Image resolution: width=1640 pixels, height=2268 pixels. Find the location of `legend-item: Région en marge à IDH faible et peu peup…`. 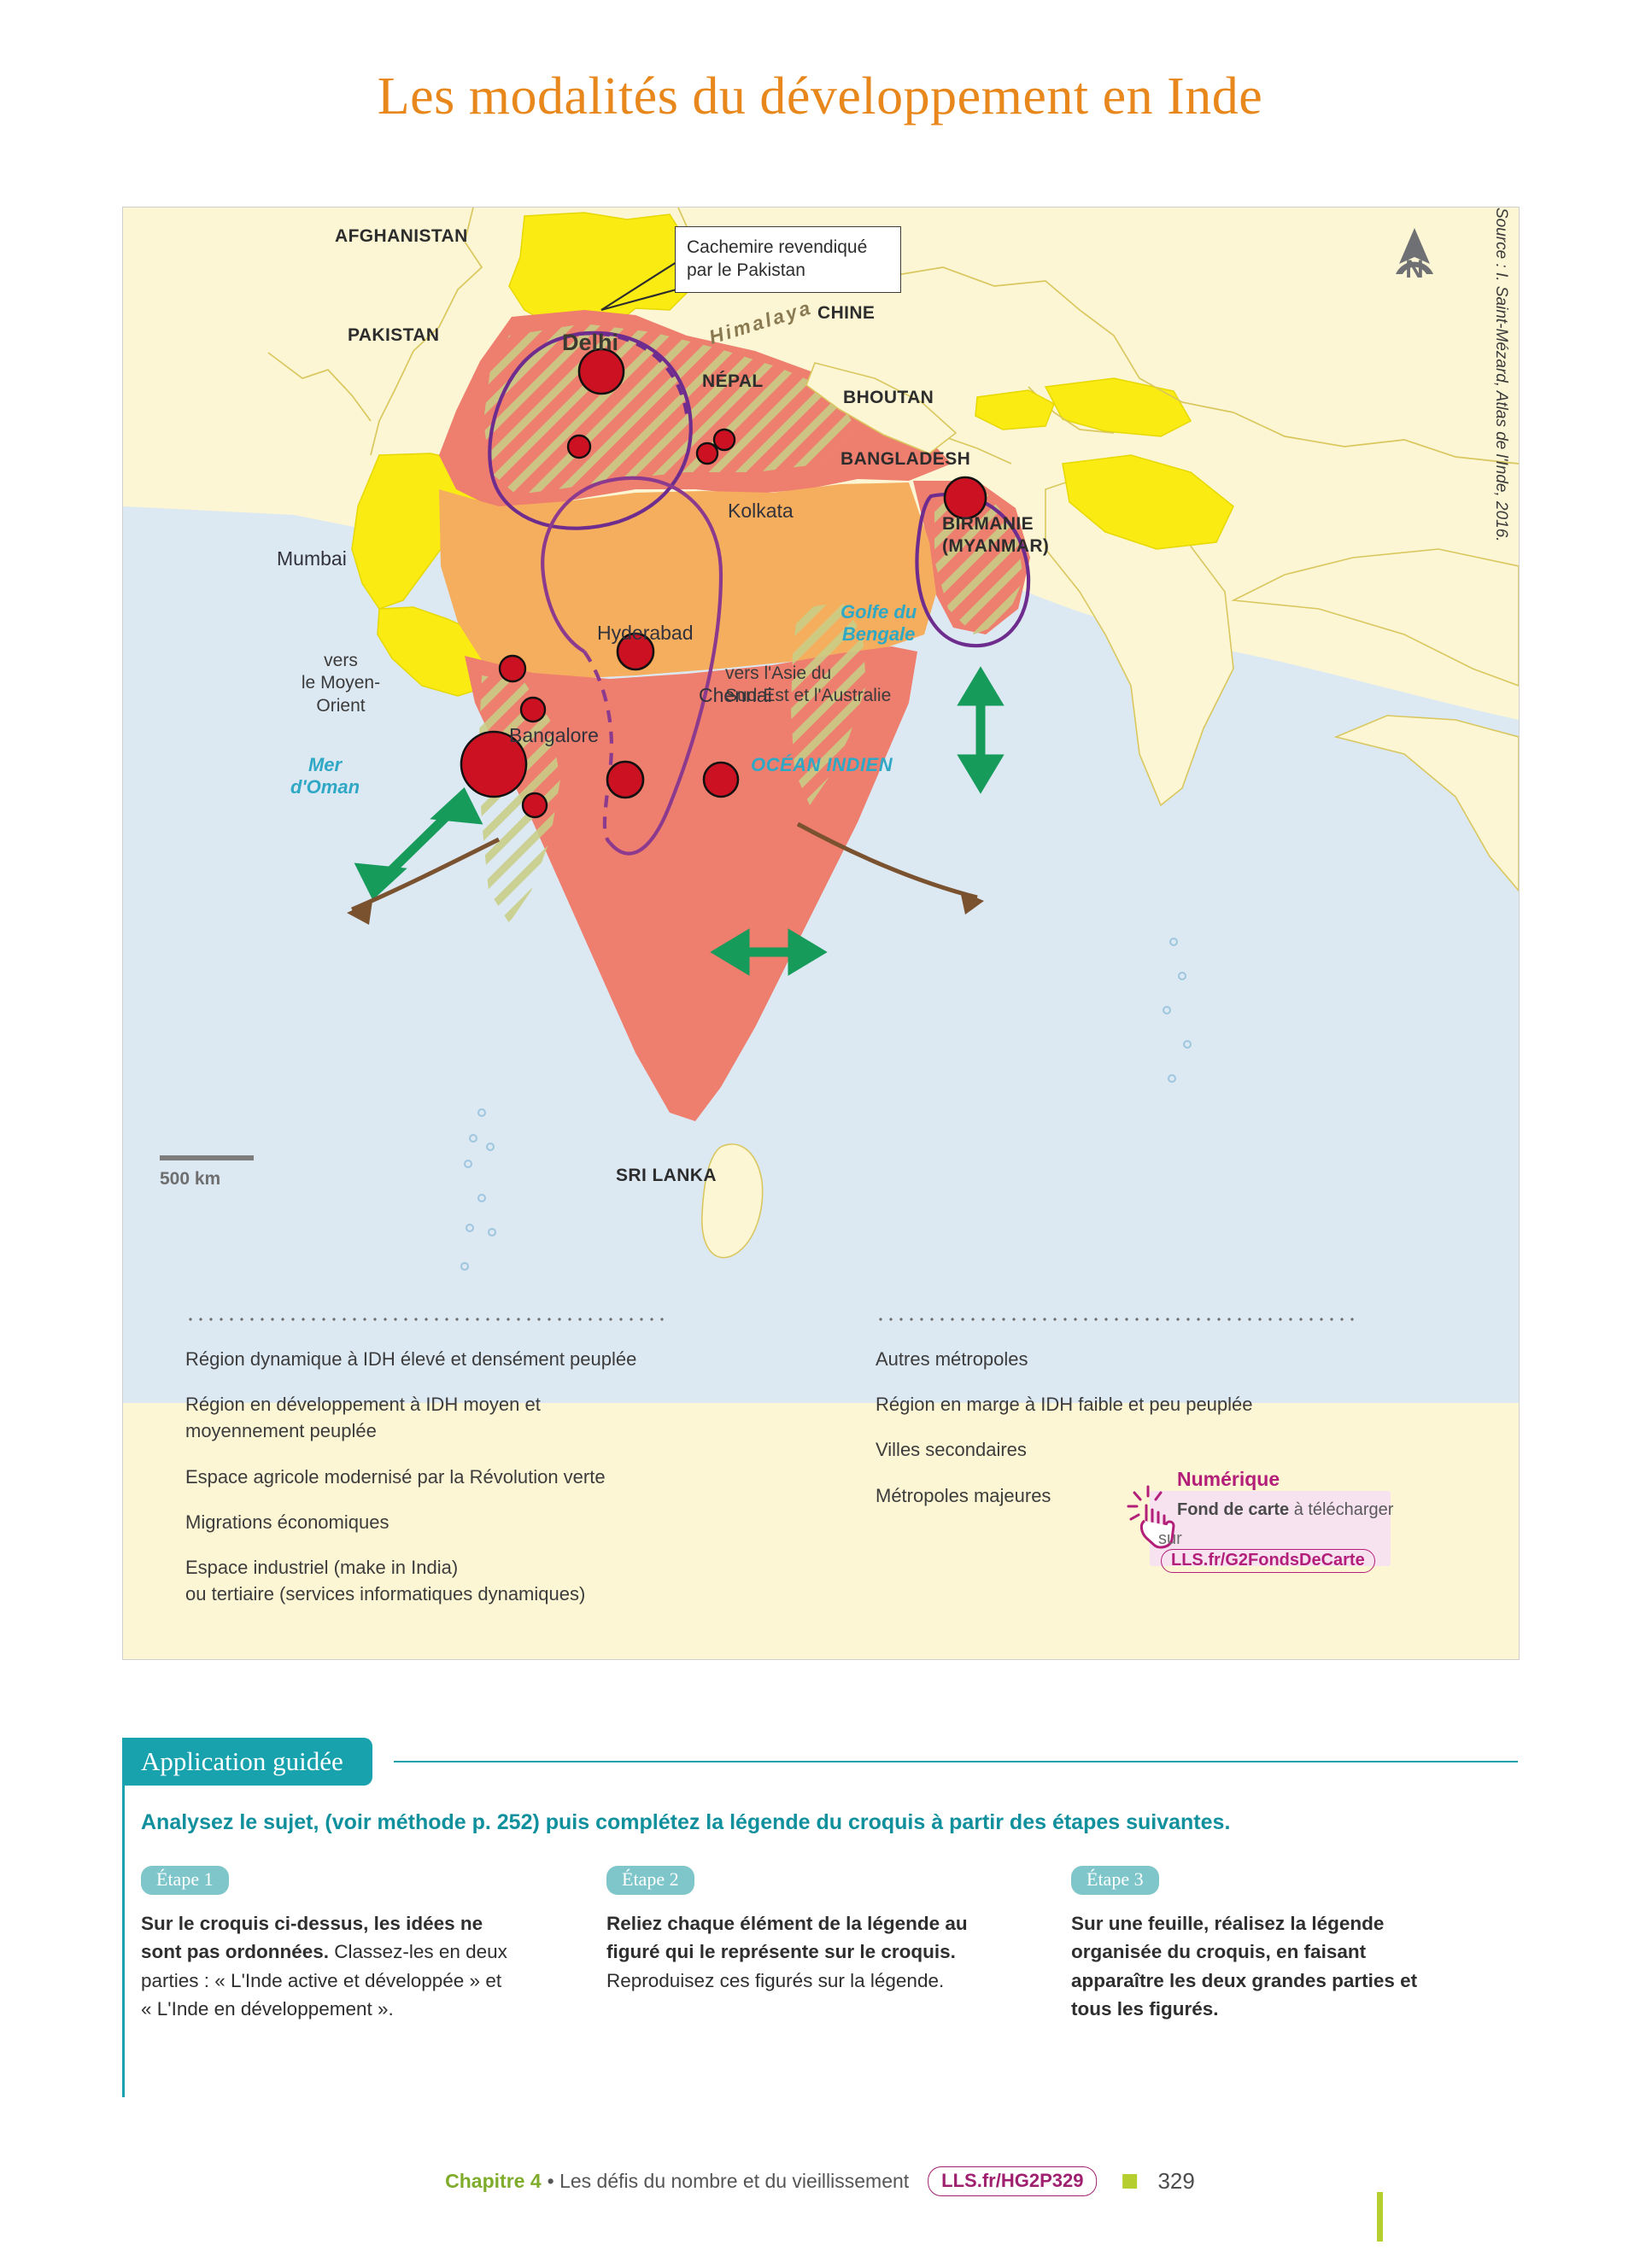

legend-item: Région en marge à IDH faible et peu peup… is located at coordinates (1064, 1405).